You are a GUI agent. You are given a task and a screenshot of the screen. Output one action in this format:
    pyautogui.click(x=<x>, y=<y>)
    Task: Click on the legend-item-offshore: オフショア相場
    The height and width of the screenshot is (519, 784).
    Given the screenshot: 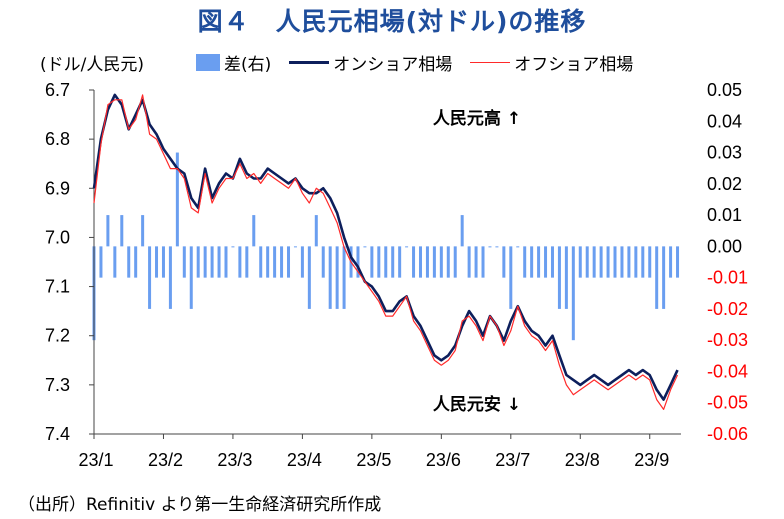 What is the action you would take?
    pyautogui.click(x=551, y=62)
    